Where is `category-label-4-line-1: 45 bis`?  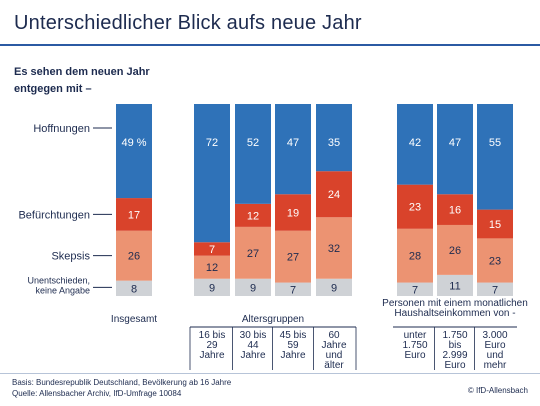
category-label-4-line-1: 45 bis is located at coordinates (293, 335).